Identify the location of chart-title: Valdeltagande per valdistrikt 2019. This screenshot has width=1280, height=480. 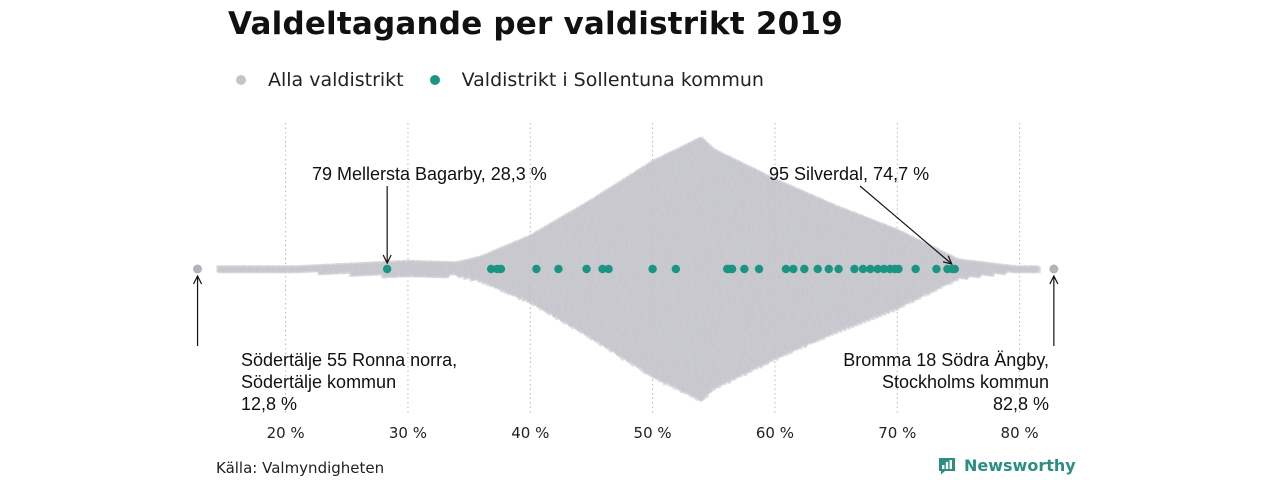
(535, 24).